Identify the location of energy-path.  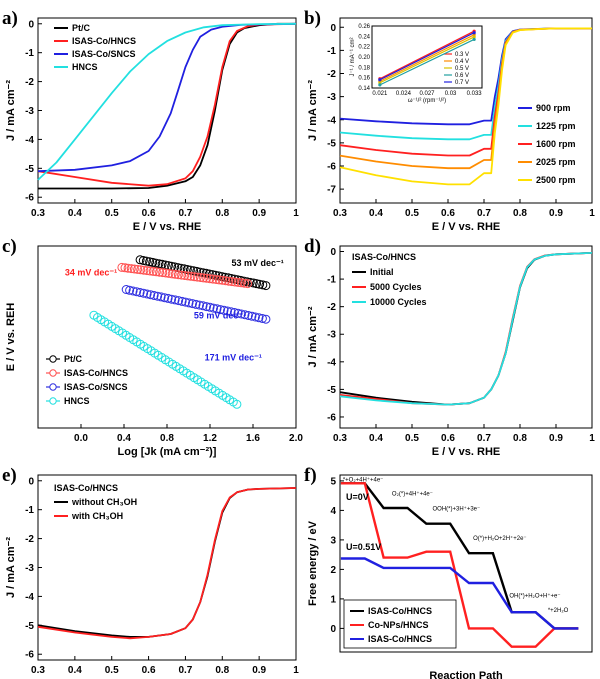
(459, 565).